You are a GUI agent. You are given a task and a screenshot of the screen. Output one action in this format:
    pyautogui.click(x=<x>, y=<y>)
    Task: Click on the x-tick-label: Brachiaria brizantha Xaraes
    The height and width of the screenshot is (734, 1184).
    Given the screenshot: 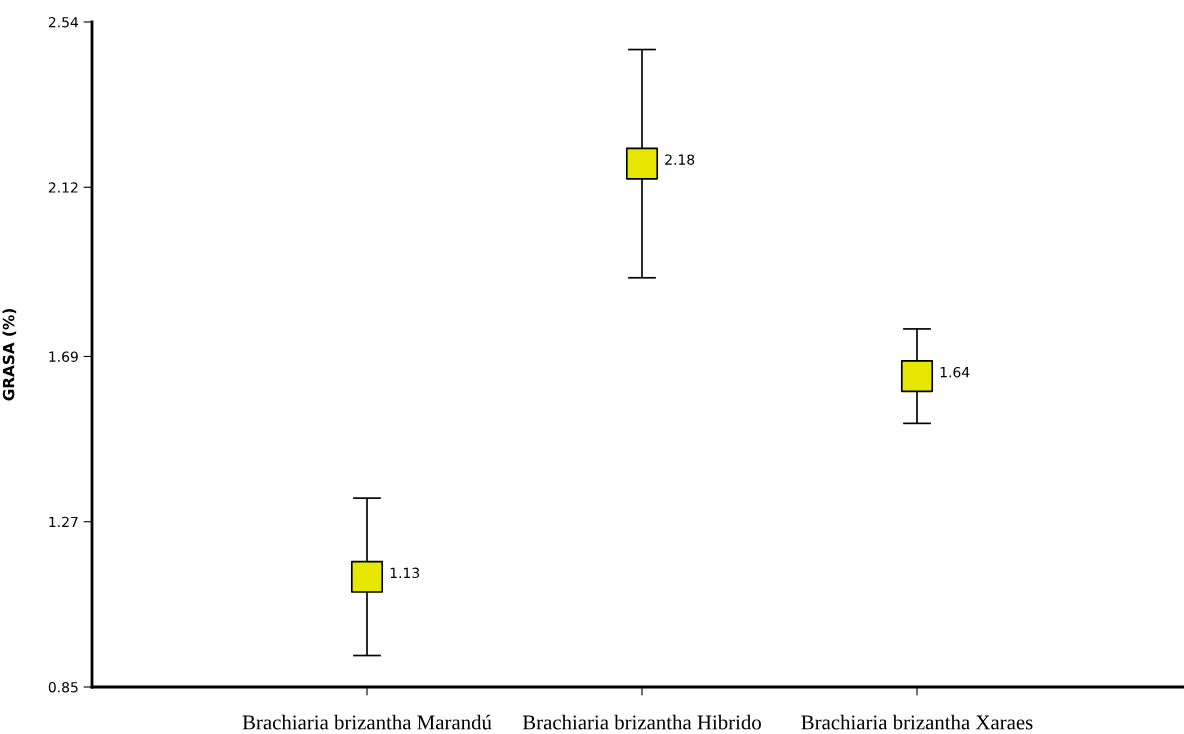 What is the action you would take?
    pyautogui.click(x=917, y=722)
    